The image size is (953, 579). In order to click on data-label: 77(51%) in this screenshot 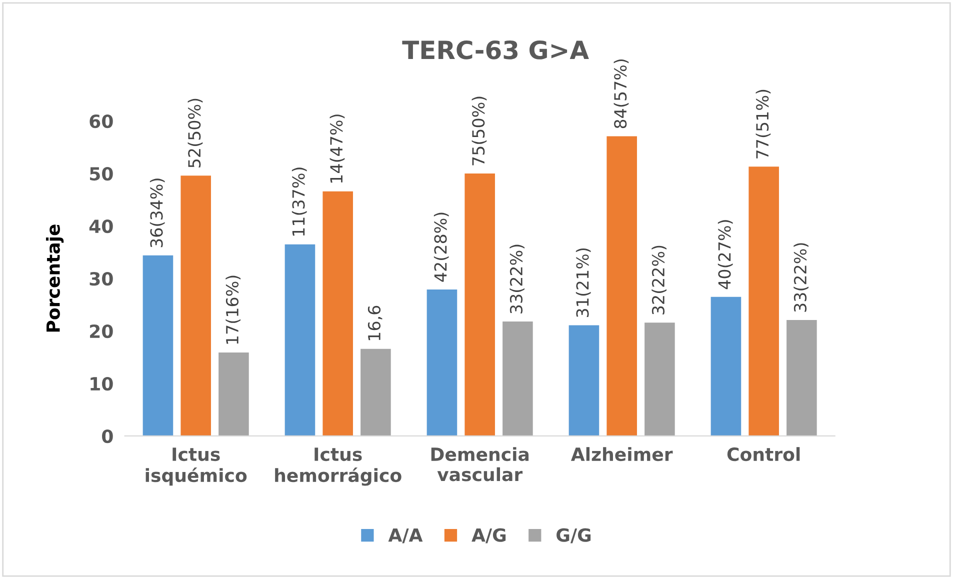, I will do `click(763, 124)`.